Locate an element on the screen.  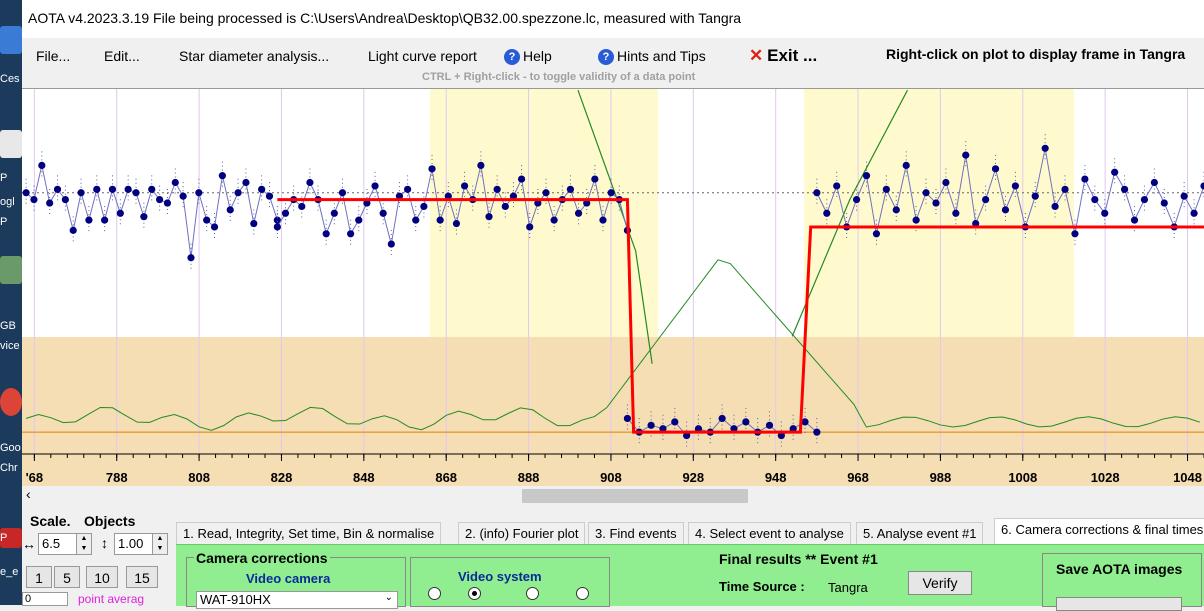
video-camera-select: WAT-910HX ⌄ is located at coordinates (297, 600).